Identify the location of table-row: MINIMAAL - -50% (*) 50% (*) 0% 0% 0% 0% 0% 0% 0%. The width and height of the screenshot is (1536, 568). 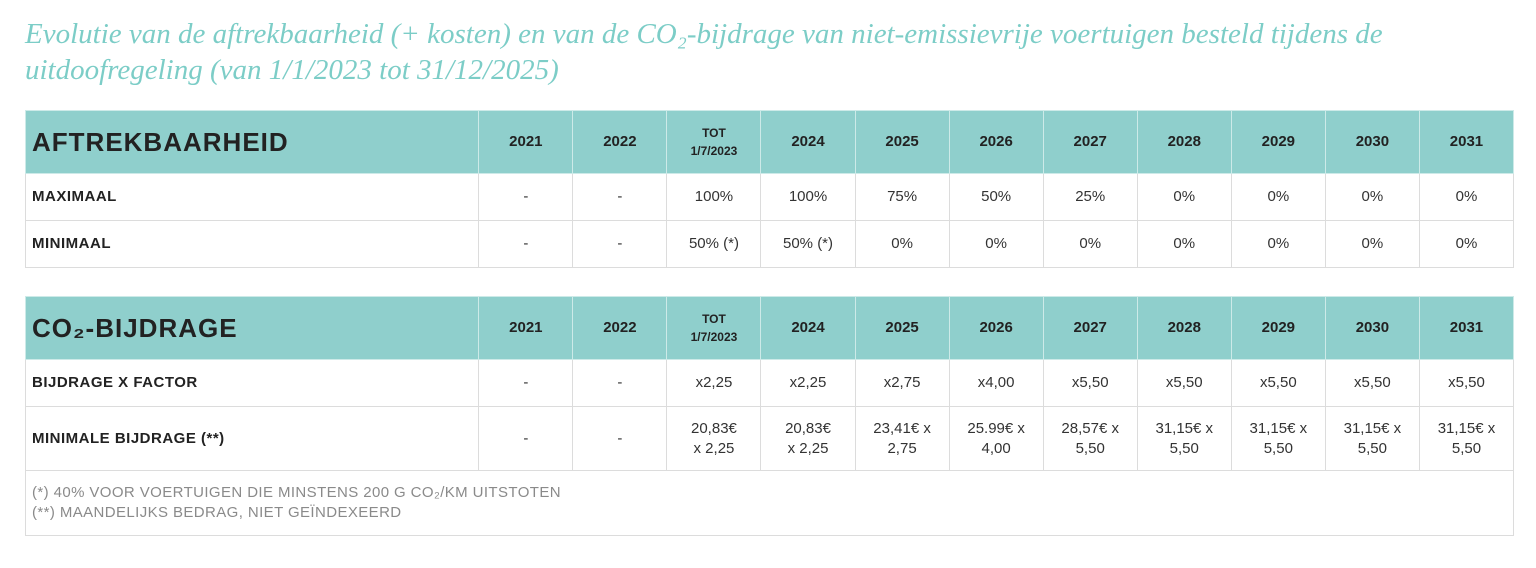
(769, 244).